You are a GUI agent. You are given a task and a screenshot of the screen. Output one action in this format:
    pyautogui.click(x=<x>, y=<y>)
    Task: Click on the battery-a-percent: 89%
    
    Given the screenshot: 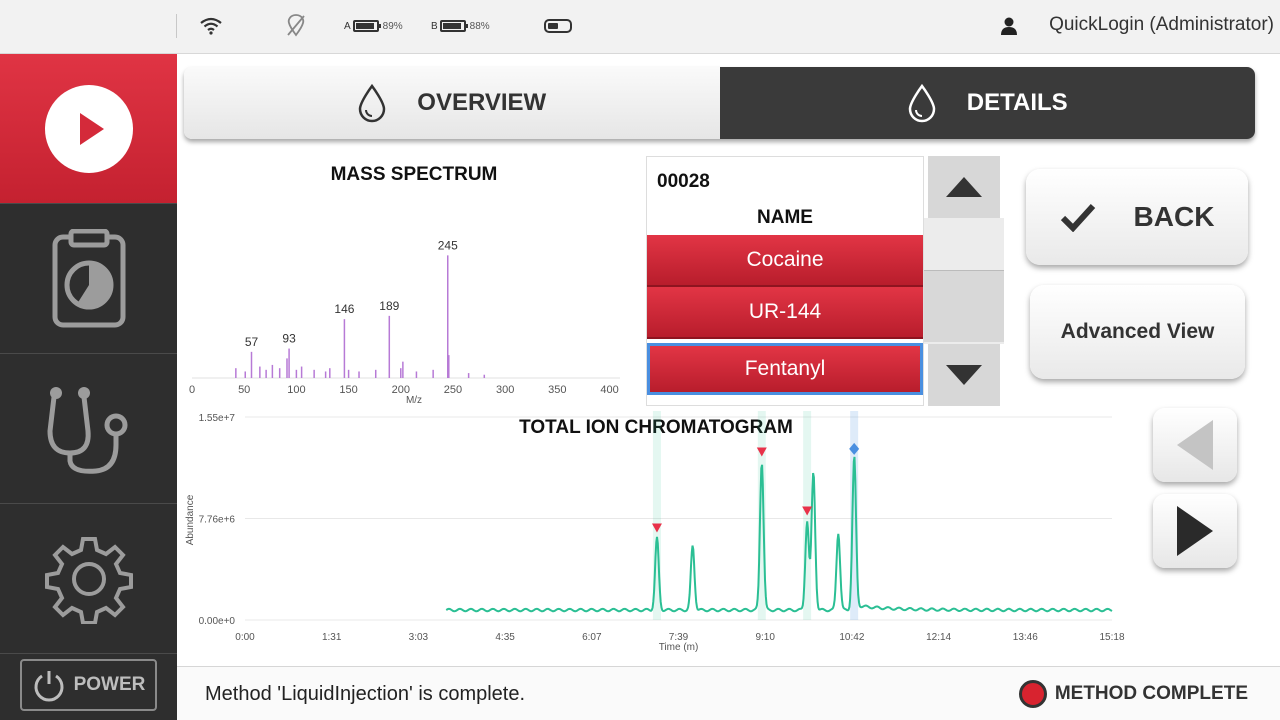 What is the action you would take?
    pyautogui.click(x=392, y=26)
    